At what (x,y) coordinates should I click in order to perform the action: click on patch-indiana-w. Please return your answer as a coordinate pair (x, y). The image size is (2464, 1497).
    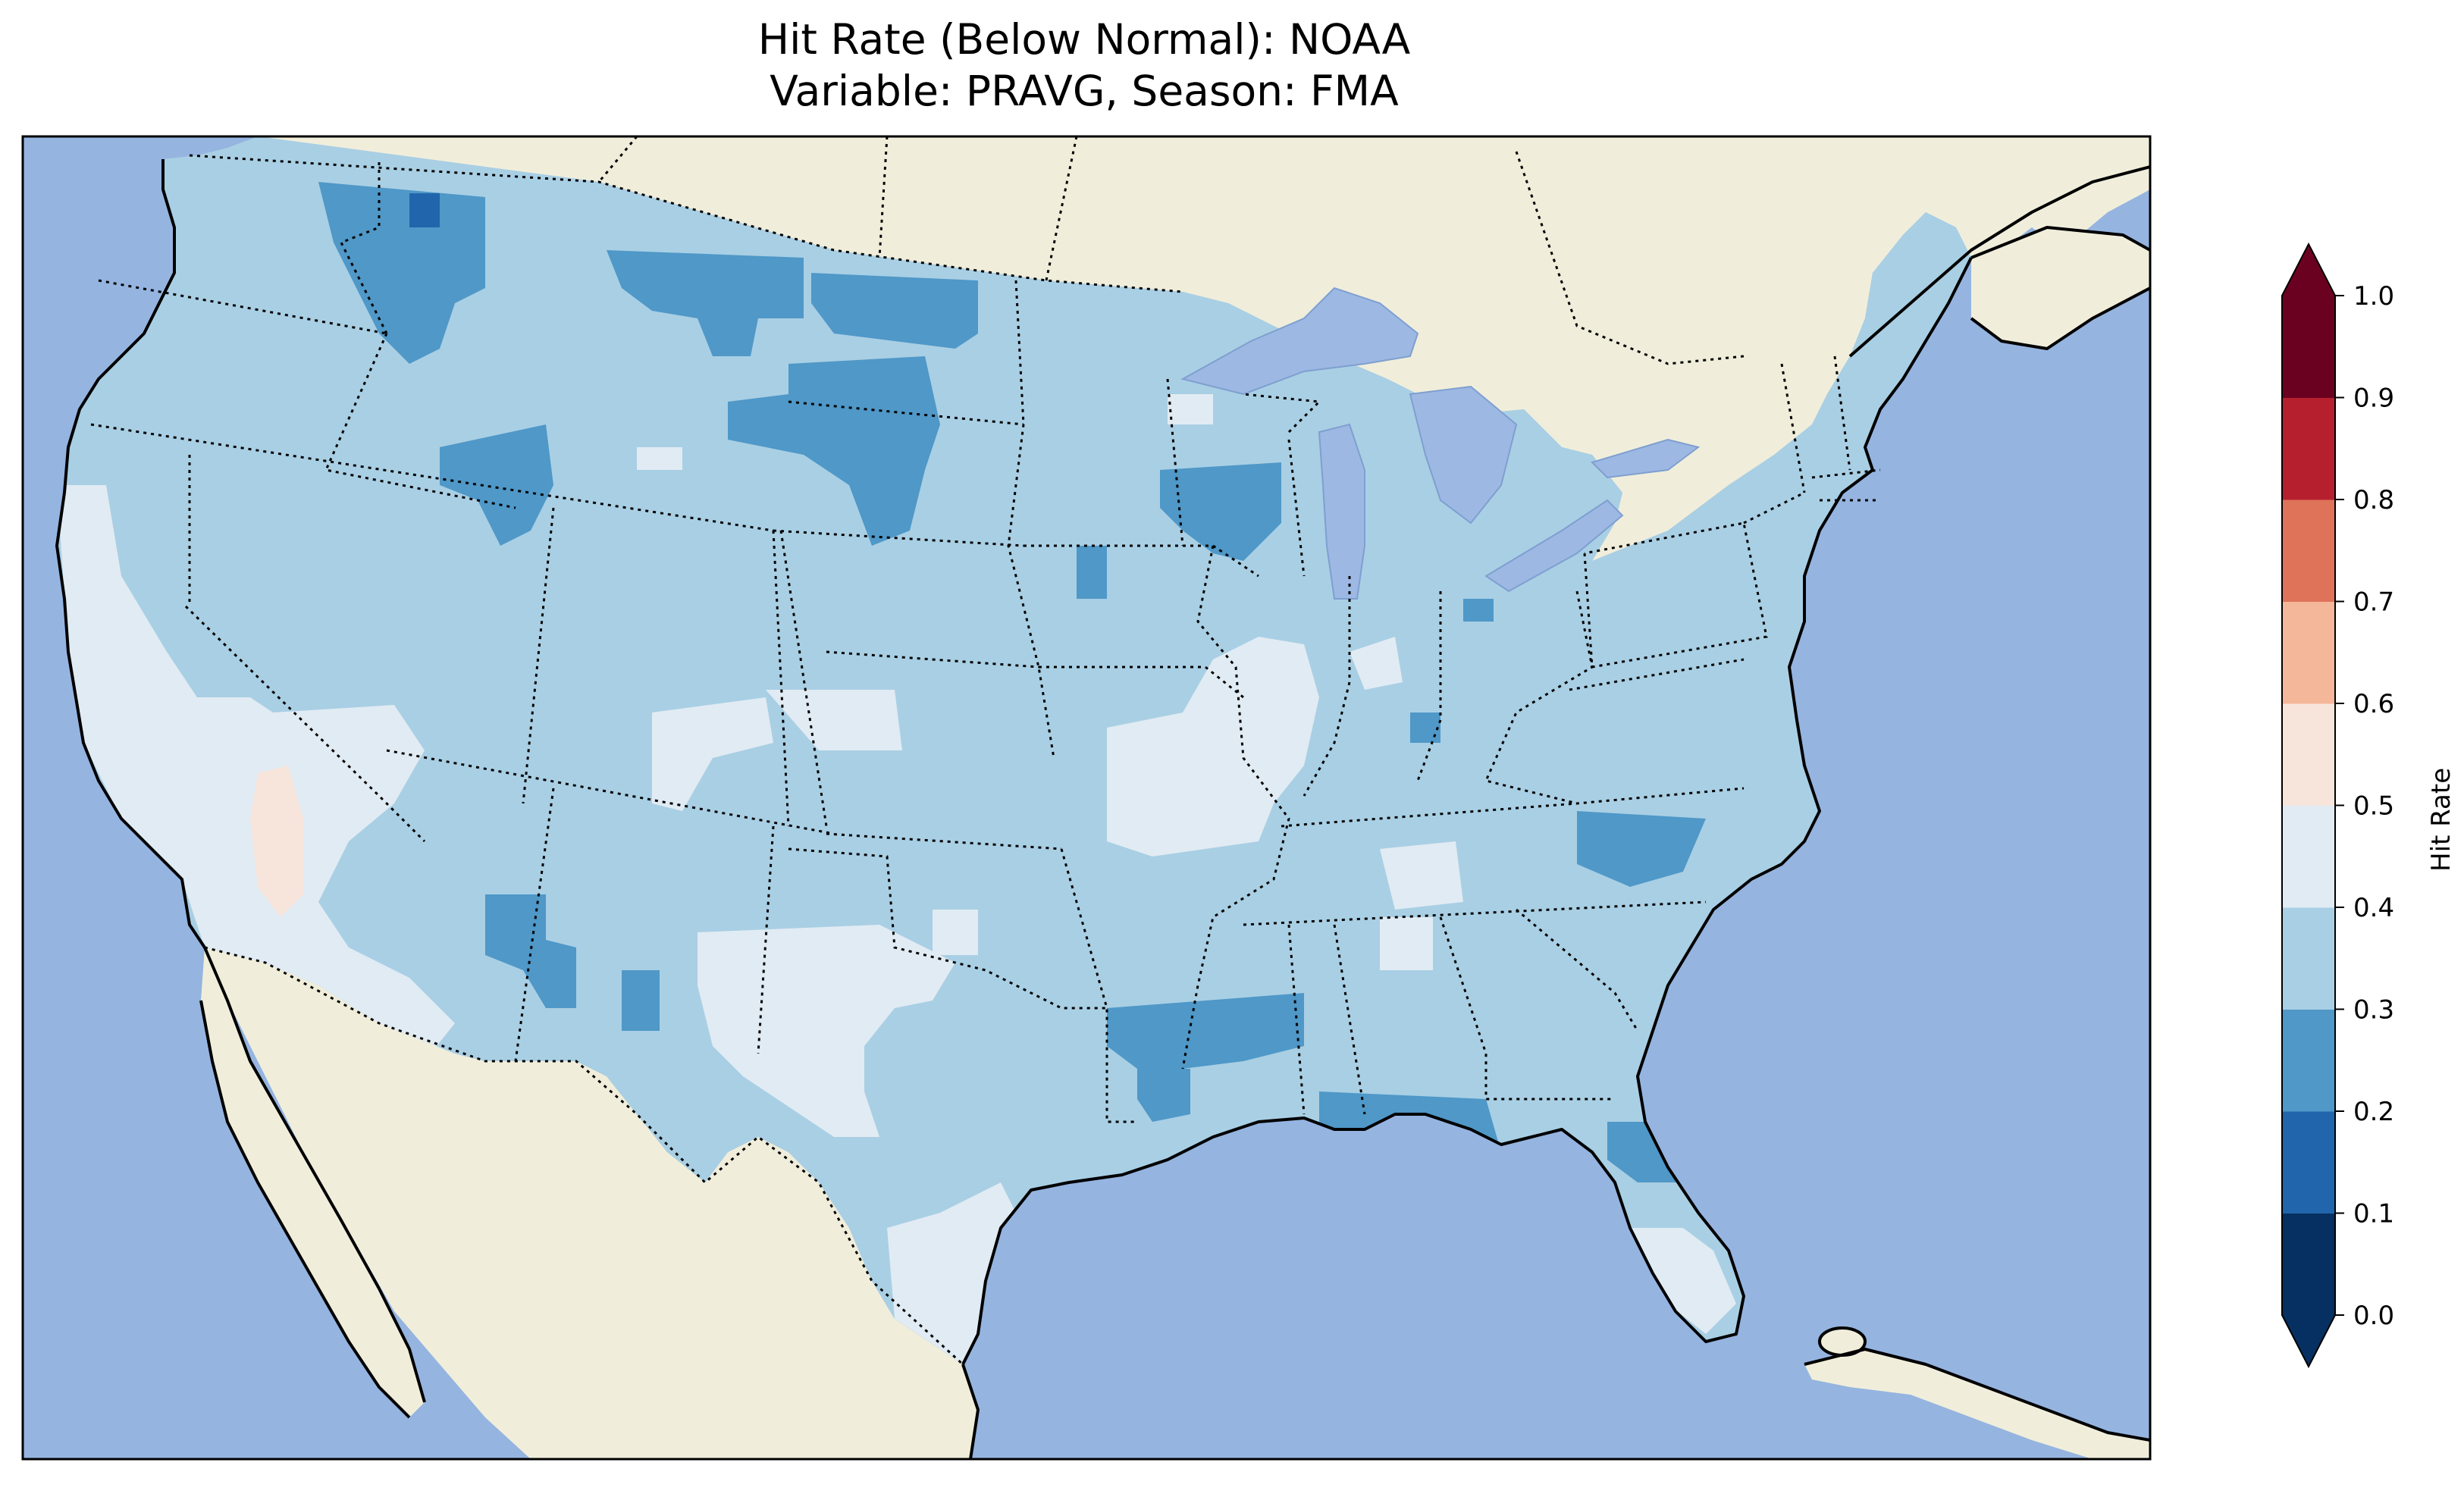
    Looking at the image, I should click on (1377, 663).